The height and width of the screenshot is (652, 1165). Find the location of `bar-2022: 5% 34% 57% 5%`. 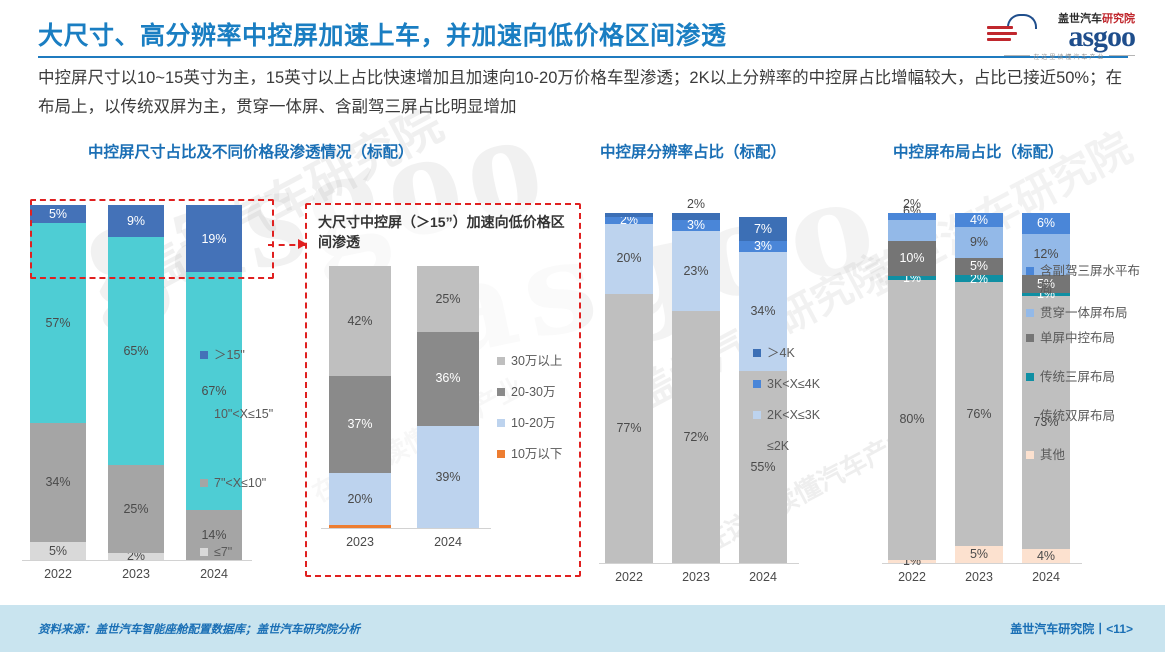

bar-2022: 5% 34% 57% 5% is located at coordinates (58, 382).